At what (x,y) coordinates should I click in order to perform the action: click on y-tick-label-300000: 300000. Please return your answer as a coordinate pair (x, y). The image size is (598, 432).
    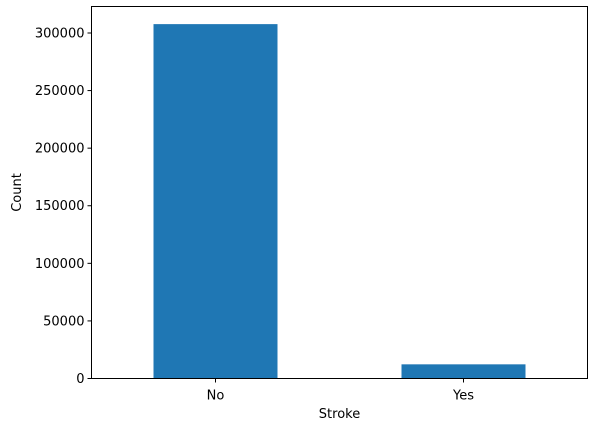
    Looking at the image, I should click on (60, 33).